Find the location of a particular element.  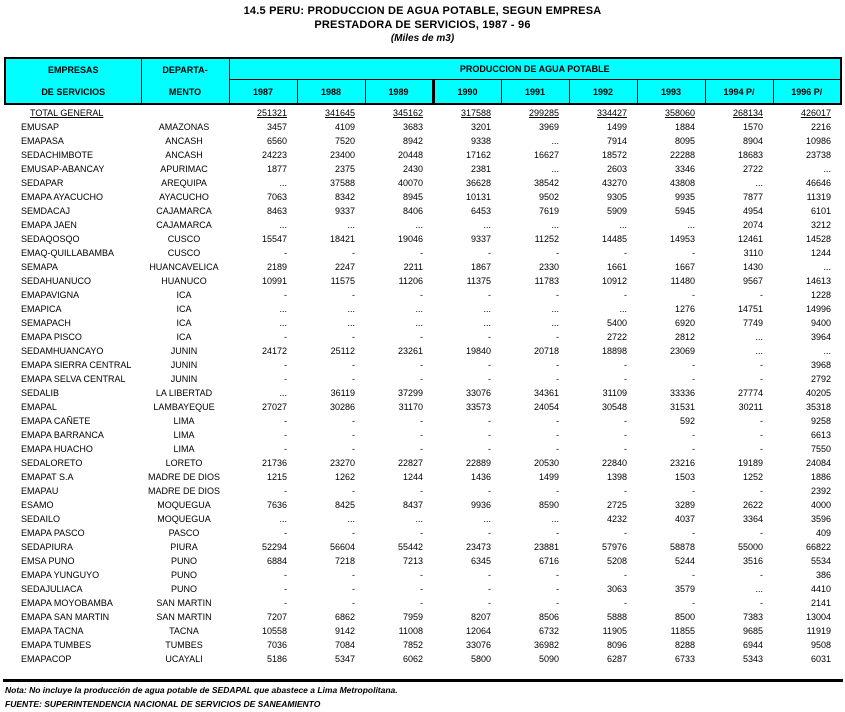

value: 426017 is located at coordinates (815, 113).